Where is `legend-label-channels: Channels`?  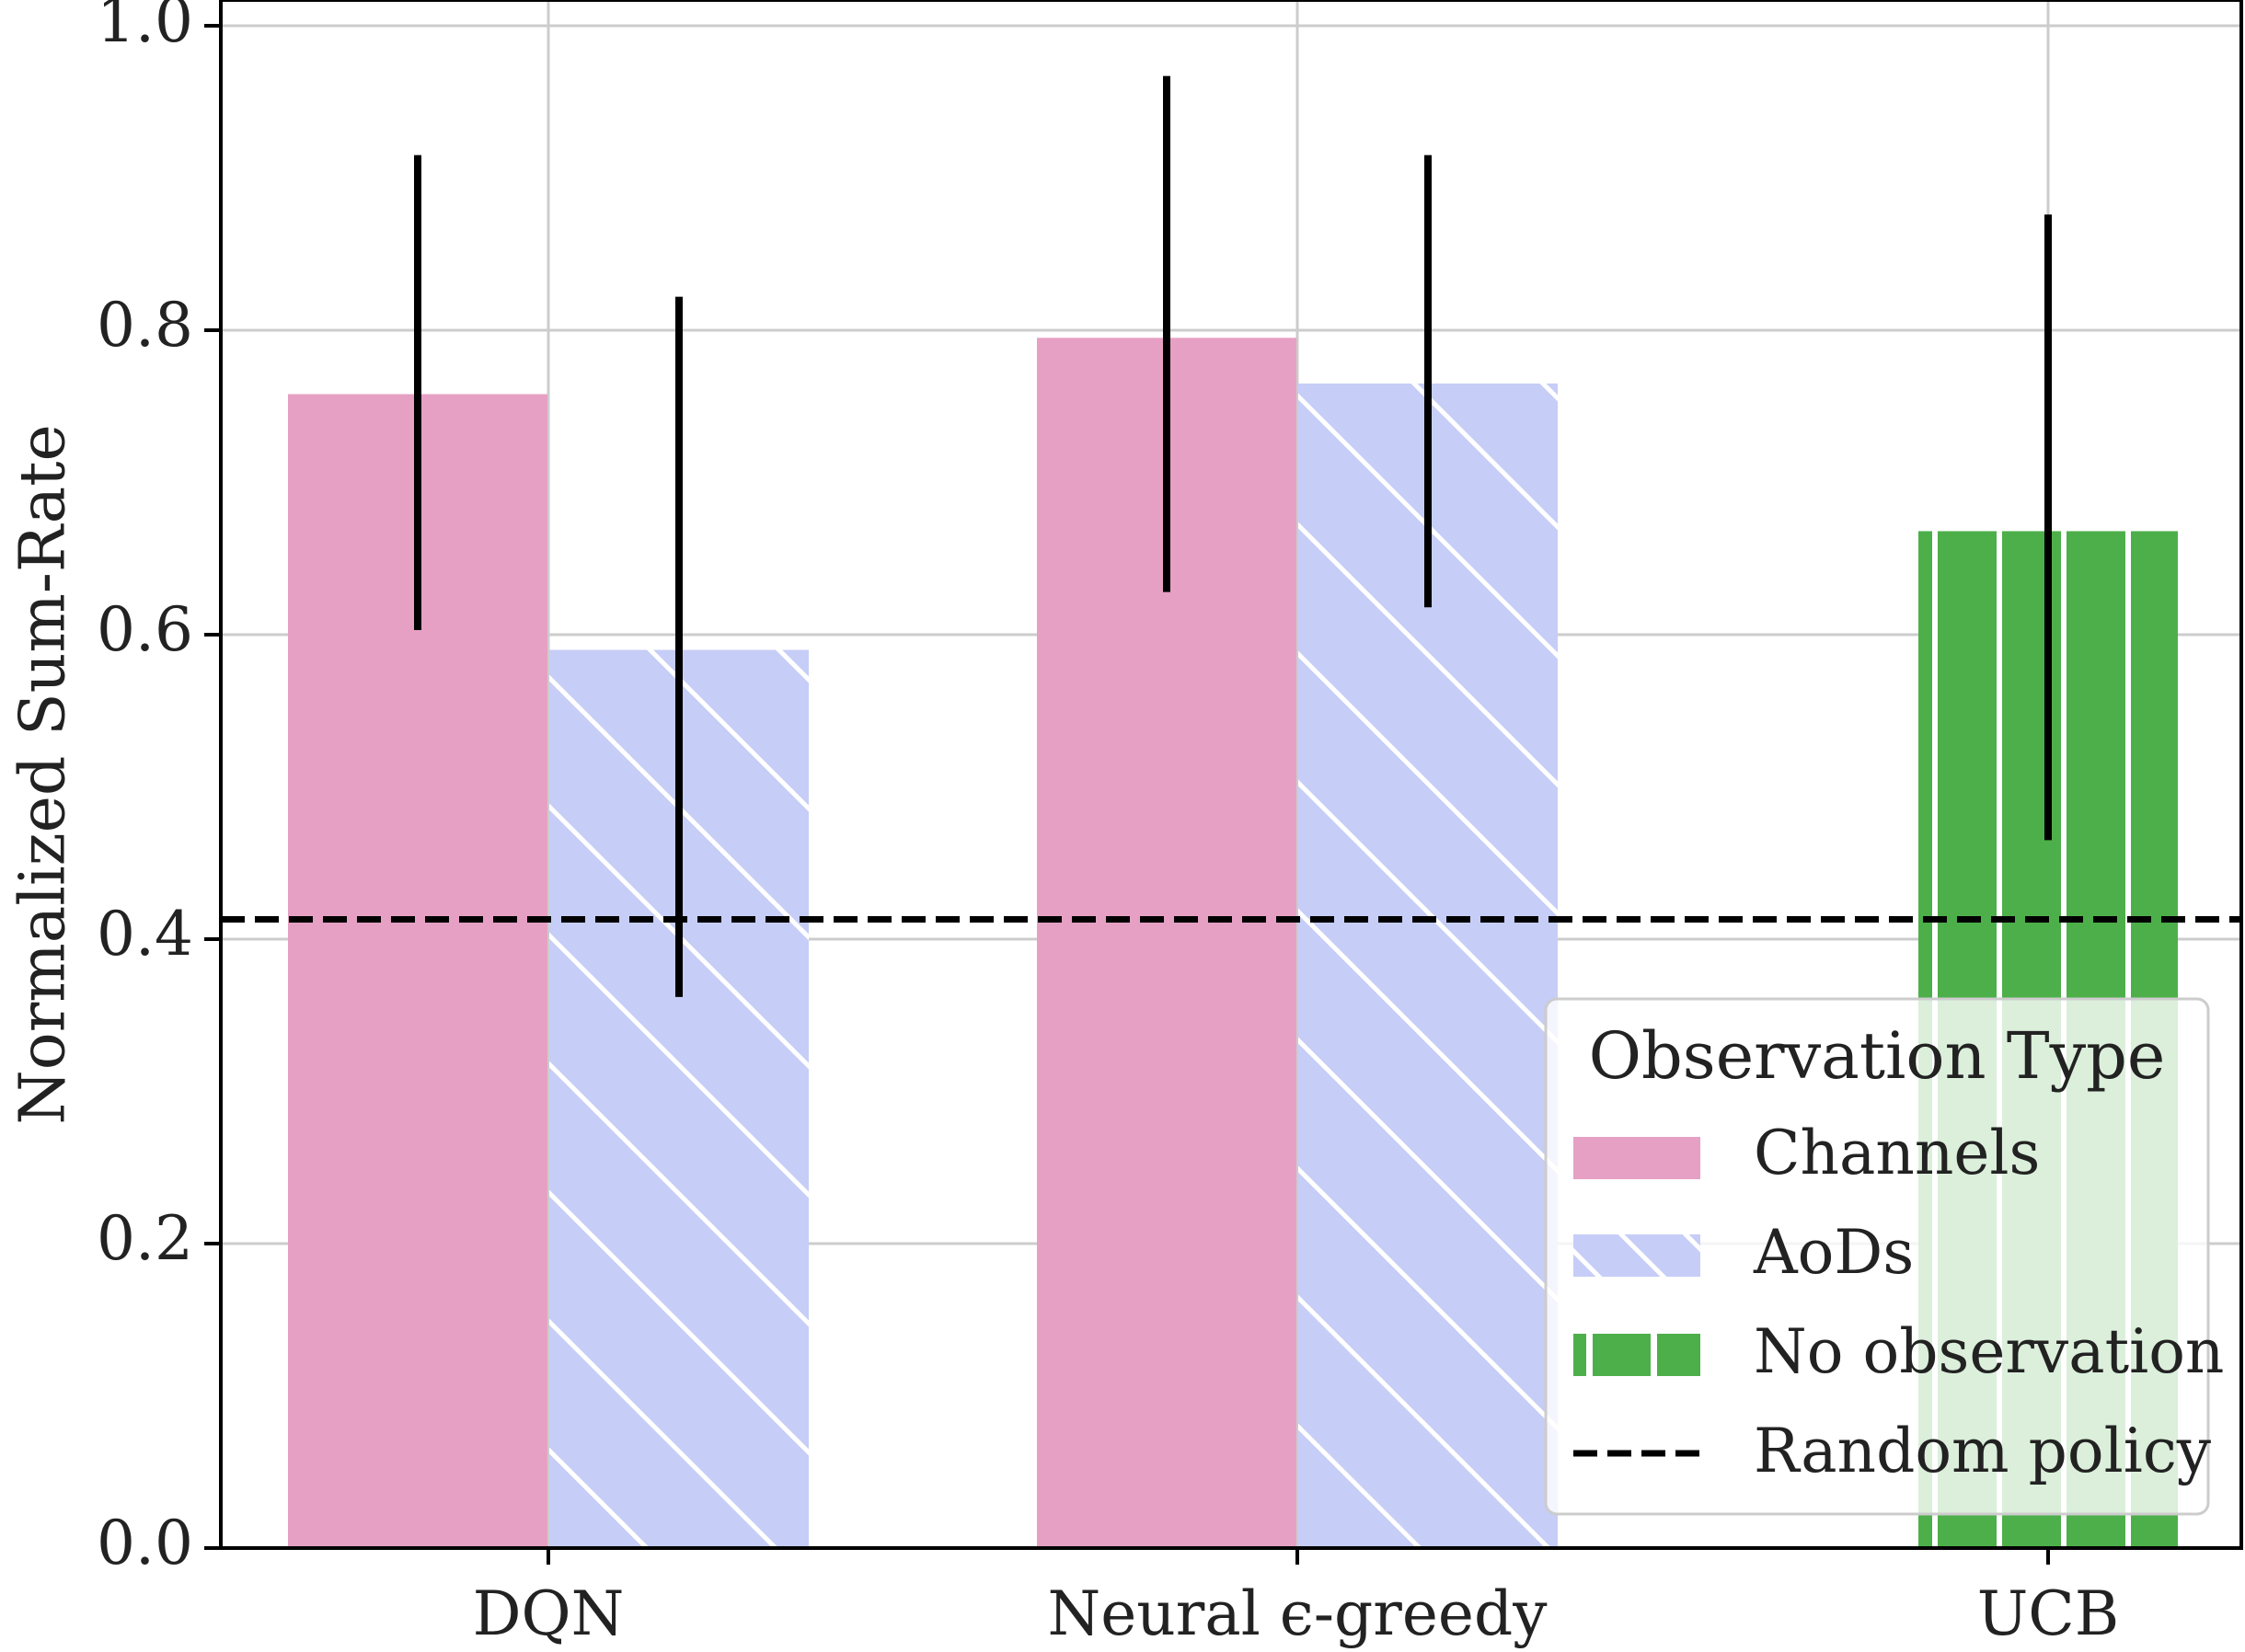
legend-label-channels: Channels is located at coordinates (1897, 1153).